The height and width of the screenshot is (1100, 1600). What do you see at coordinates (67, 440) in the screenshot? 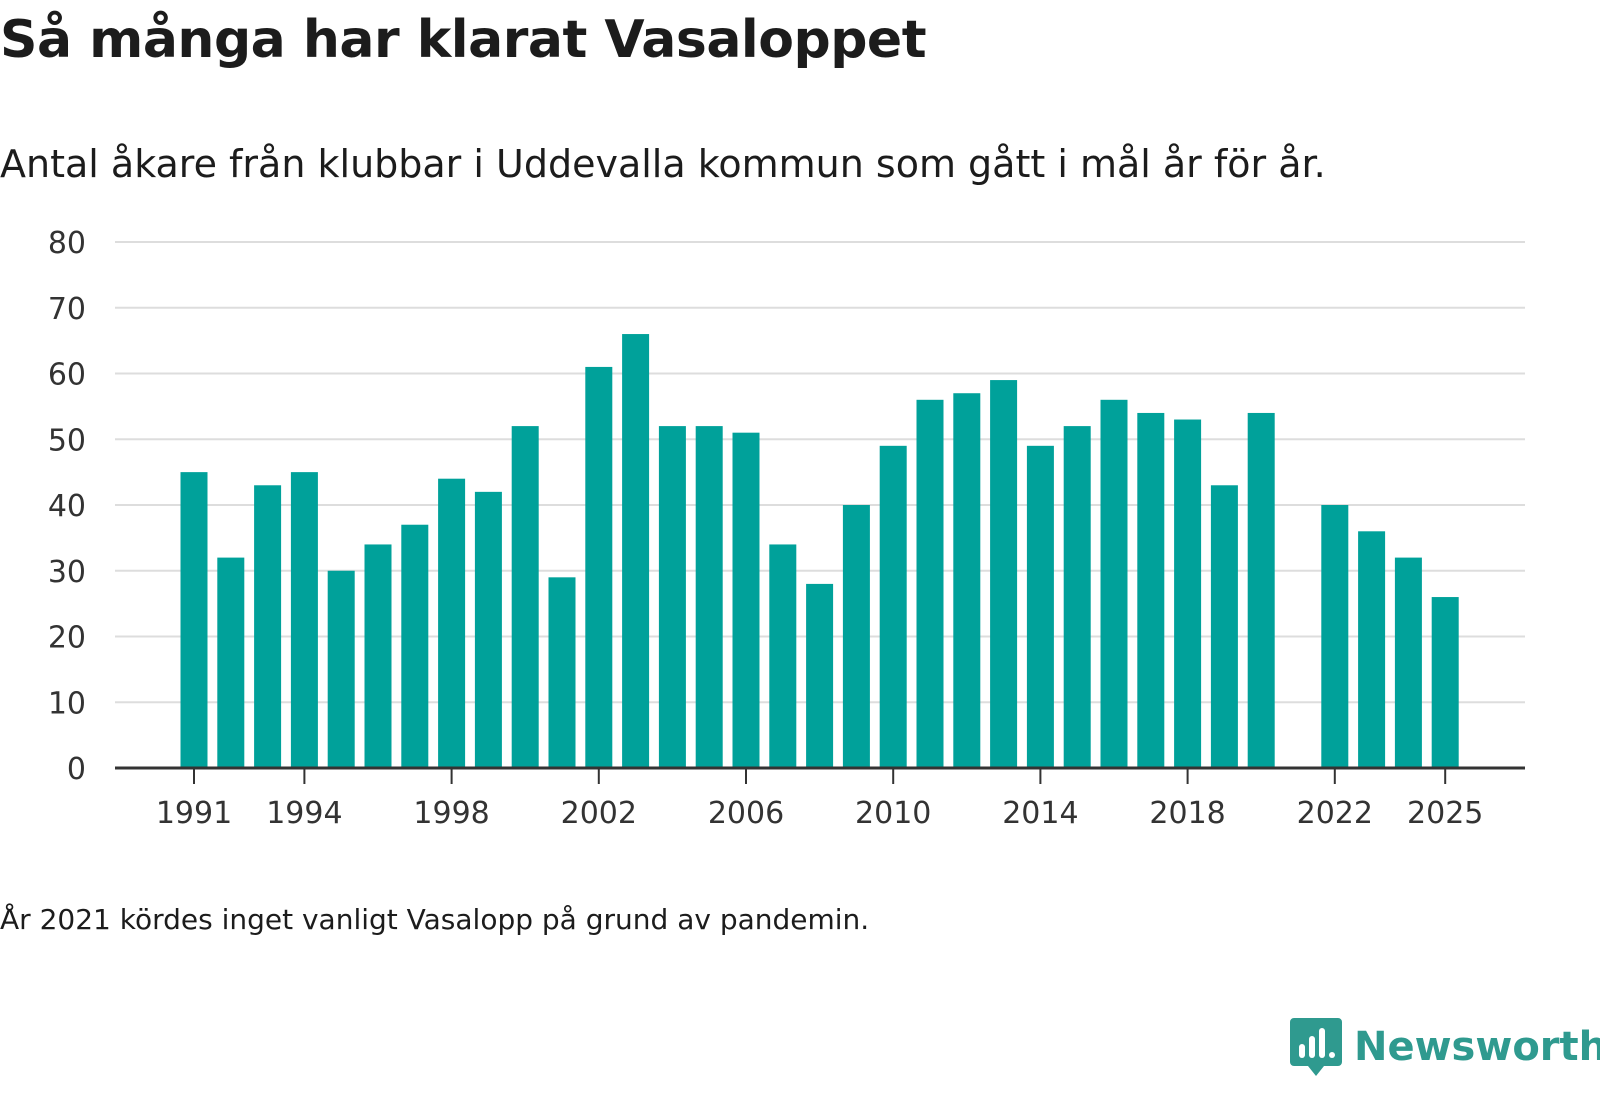
I see `y-tick-label: 50` at bounding box center [67, 440].